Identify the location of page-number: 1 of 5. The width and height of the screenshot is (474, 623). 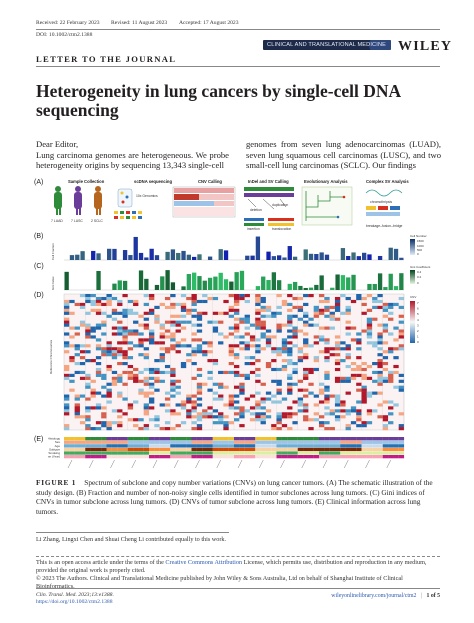
(433, 596).